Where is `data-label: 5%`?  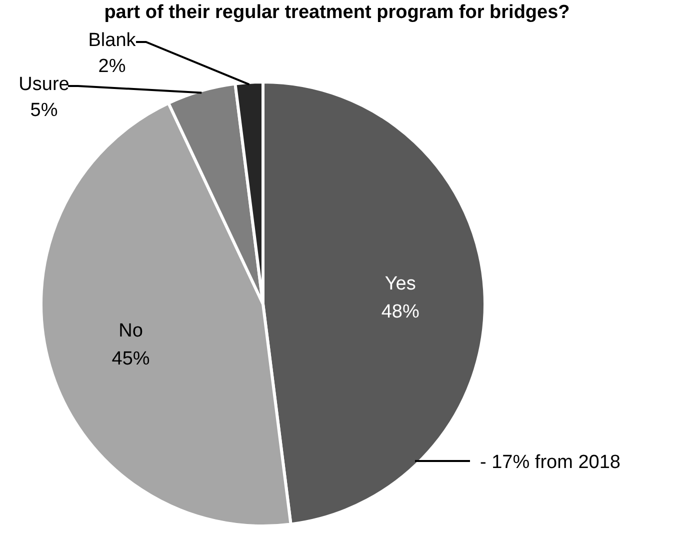
data-label: 5% is located at coordinates (44, 110).